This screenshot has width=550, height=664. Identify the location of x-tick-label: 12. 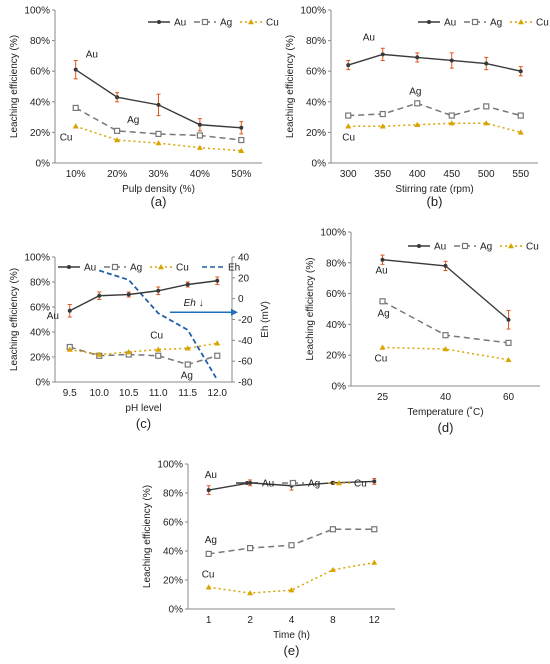
(375, 620).